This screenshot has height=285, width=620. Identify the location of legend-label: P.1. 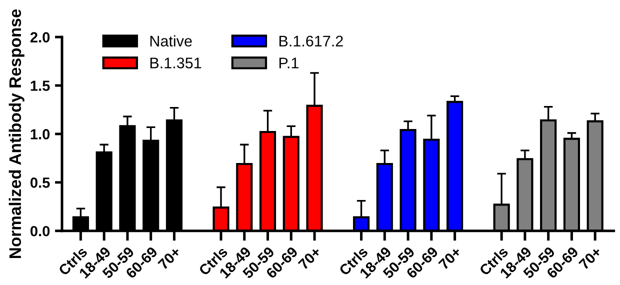
(288, 63).